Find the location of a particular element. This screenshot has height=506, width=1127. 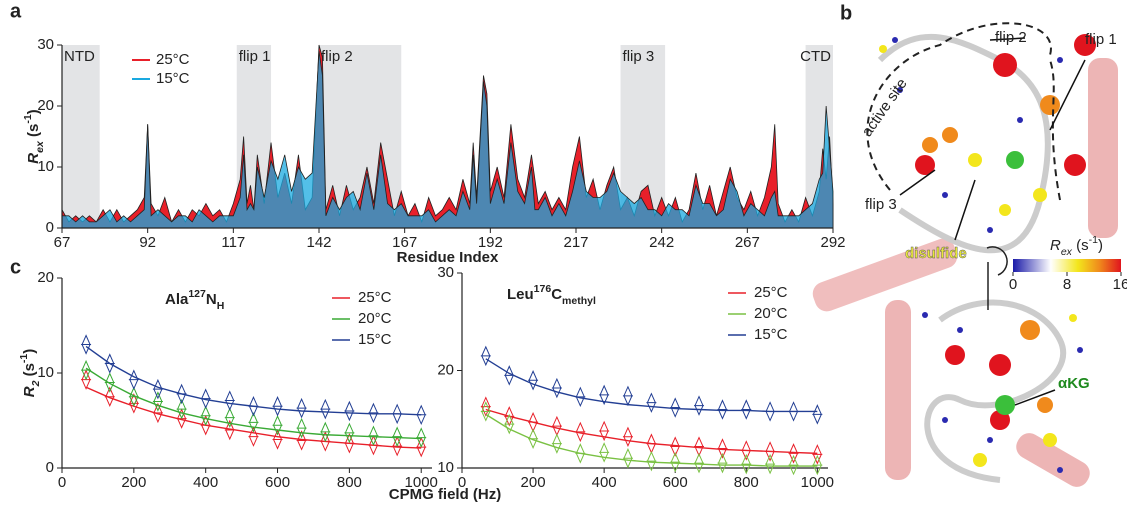

x-tick-label: 142 is located at coordinates (318, 242).